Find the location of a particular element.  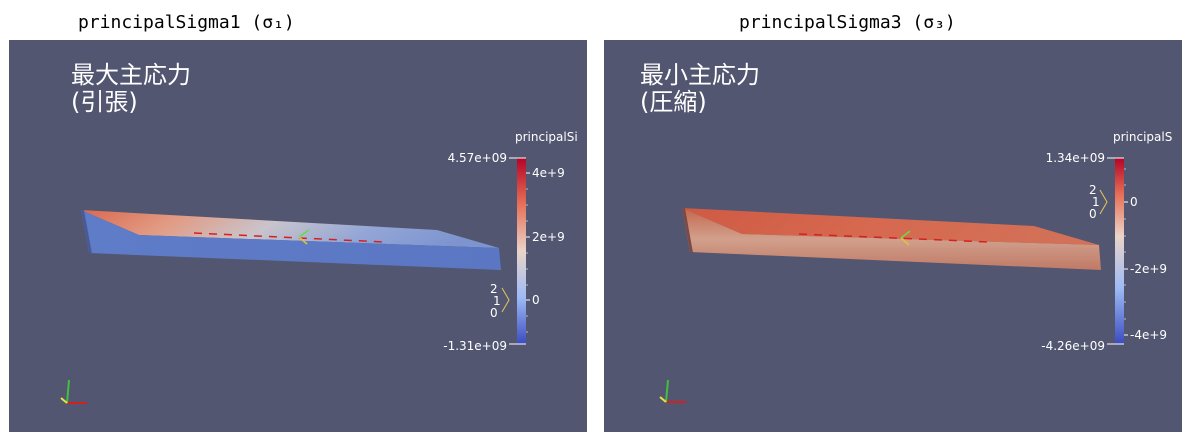

left-triad-2: 2 is located at coordinates (494, 289).